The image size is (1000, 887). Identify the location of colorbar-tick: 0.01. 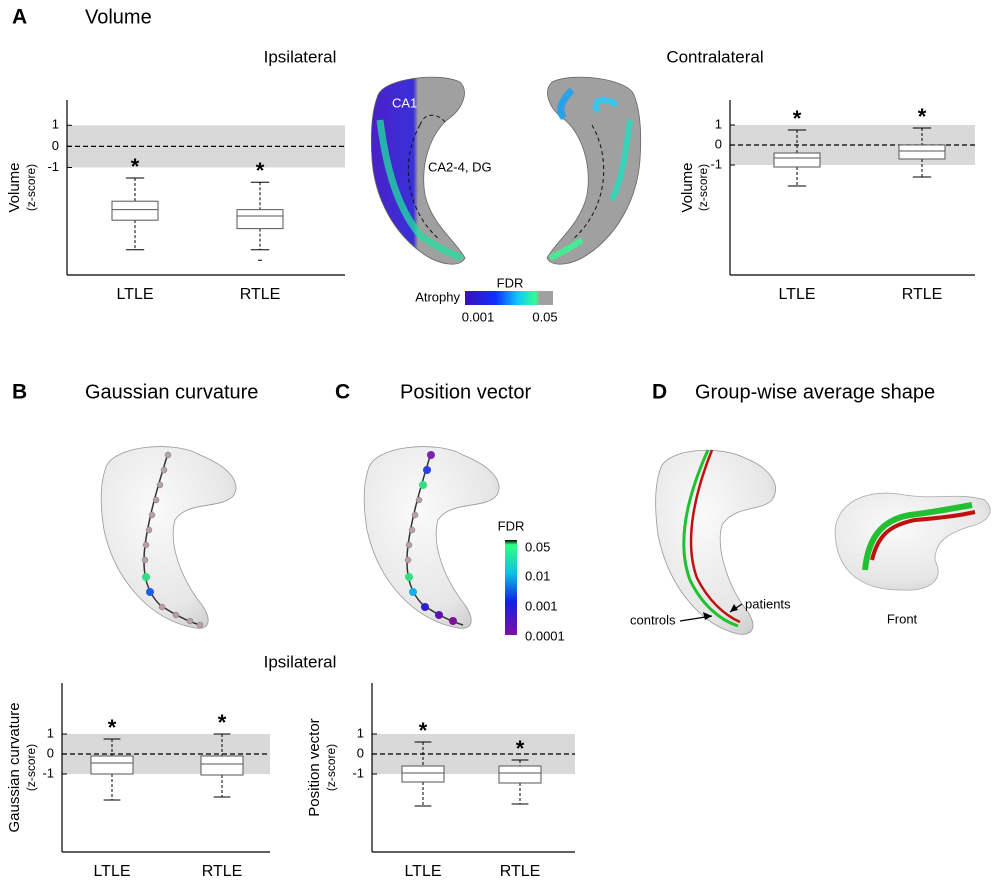
(537, 575).